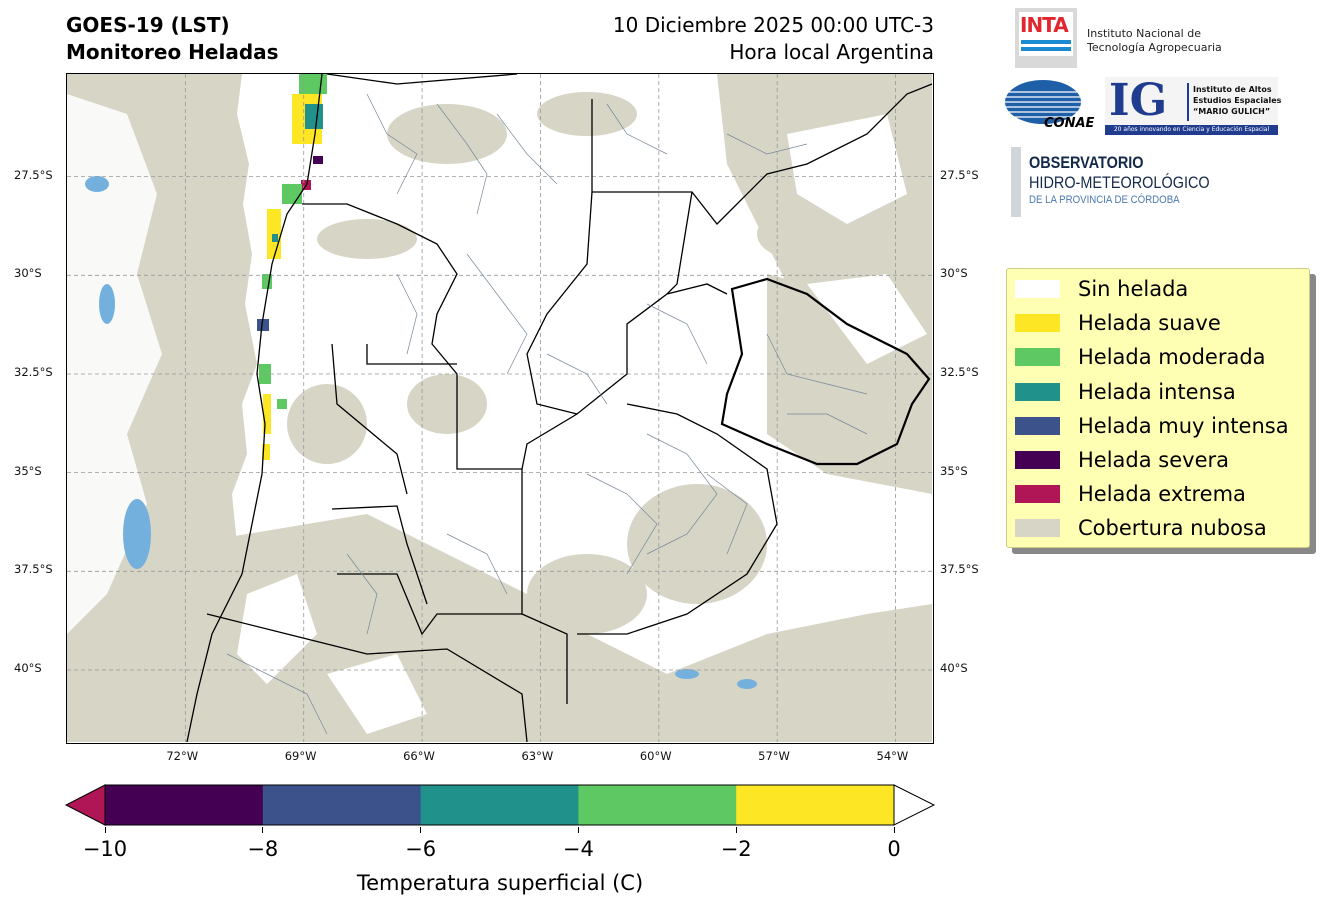  Describe the element at coordinates (954, 470) in the screenshot. I see `lat-tick-label-right: 35°S` at that location.